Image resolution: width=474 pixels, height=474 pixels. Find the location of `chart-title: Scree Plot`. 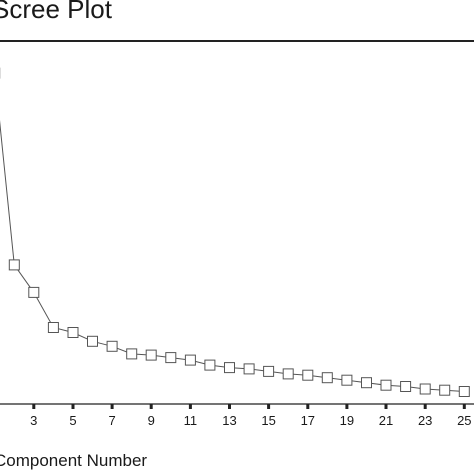

chart-title: Scree Plot is located at coordinates (56, 12).